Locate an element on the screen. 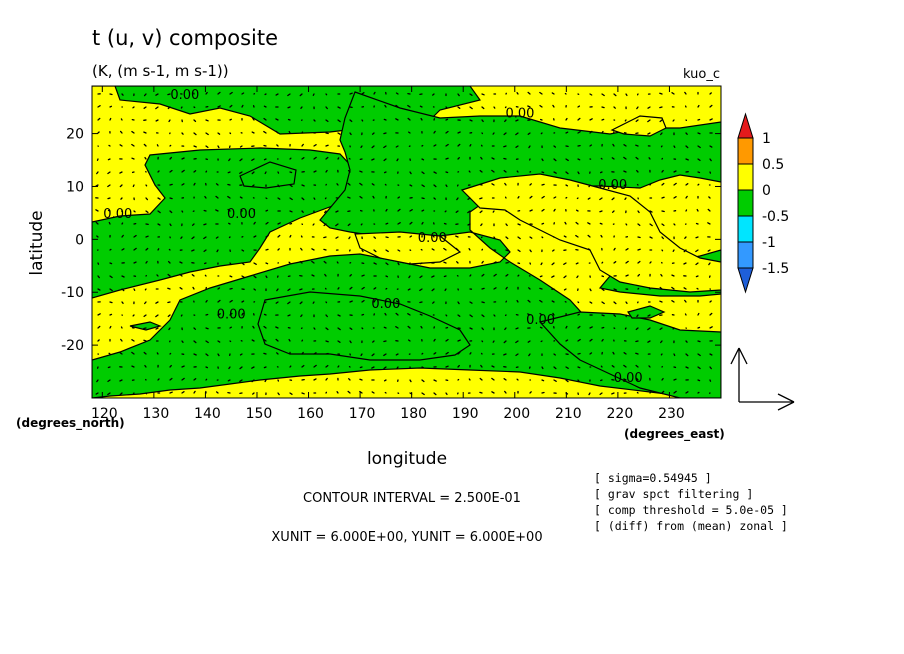 The image size is (904, 654). colorbar-box is located at coordinates (745, 151).